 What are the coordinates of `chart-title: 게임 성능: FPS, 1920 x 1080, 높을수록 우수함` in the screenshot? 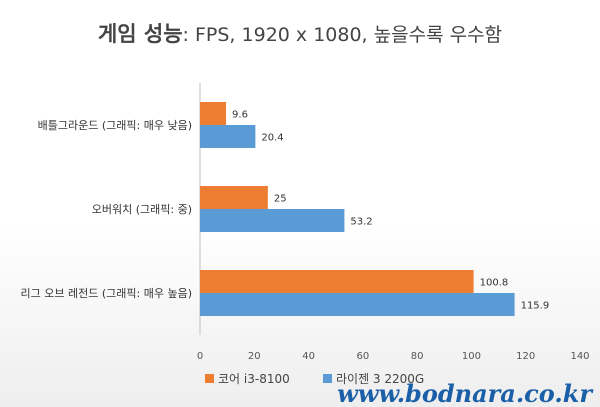 It's located at (300, 34).